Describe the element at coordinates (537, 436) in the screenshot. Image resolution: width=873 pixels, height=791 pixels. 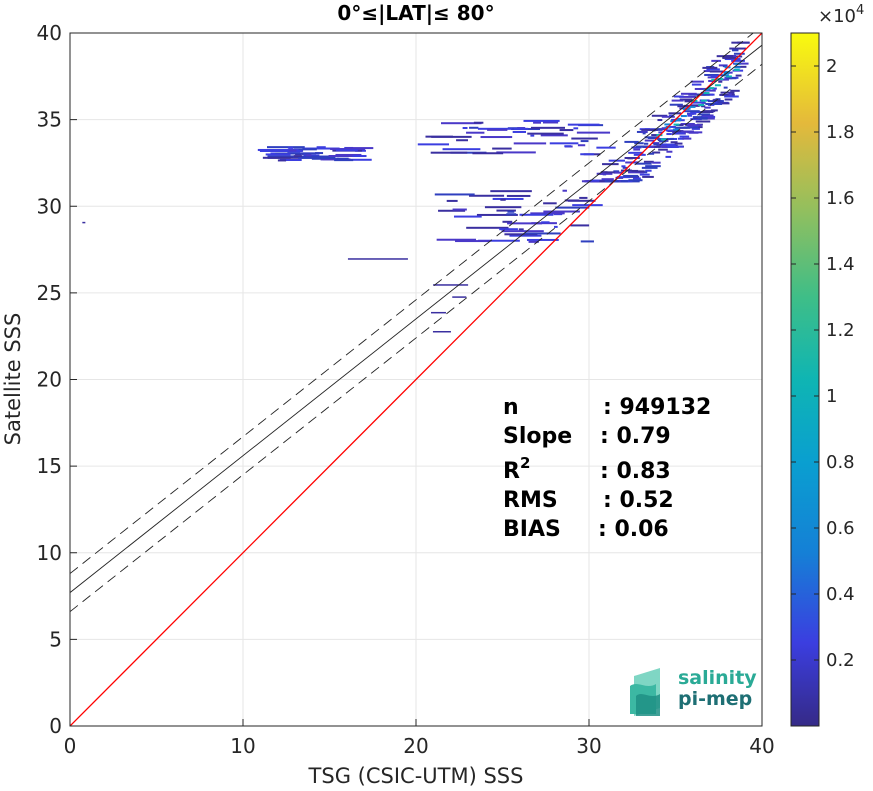
I see `stat-label: Slope` at that location.